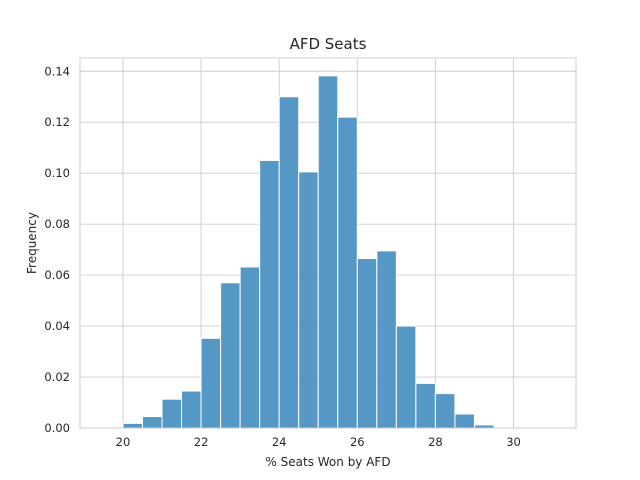 The width and height of the screenshot is (640, 480). Describe the element at coordinates (123, 442) in the screenshot. I see `x-tick-label: 20` at that location.